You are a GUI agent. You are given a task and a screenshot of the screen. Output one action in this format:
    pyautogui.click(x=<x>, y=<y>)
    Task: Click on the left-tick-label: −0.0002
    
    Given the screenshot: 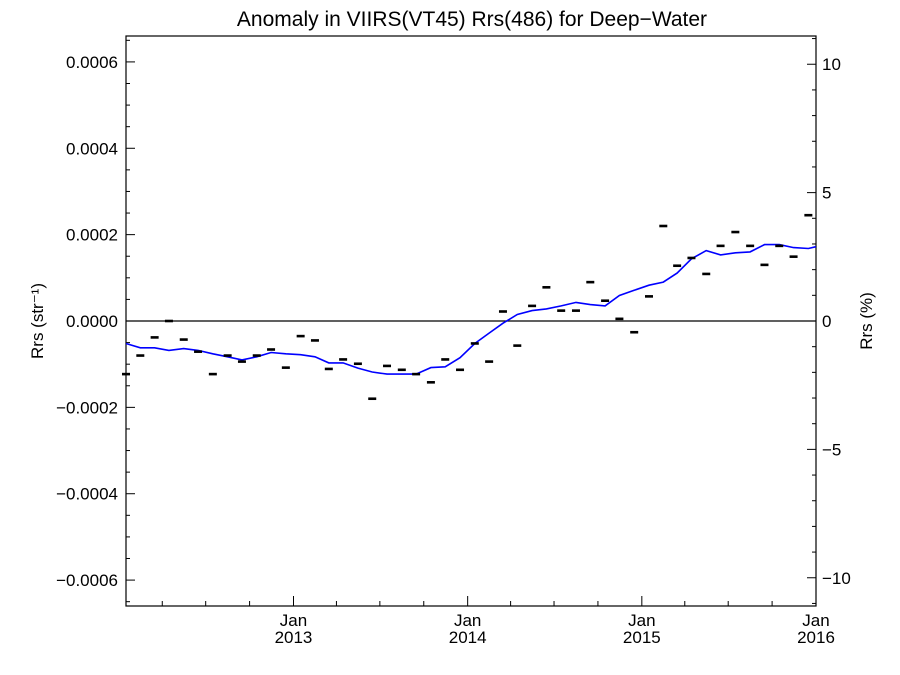 What is the action you would take?
    pyautogui.click(x=87, y=407)
    